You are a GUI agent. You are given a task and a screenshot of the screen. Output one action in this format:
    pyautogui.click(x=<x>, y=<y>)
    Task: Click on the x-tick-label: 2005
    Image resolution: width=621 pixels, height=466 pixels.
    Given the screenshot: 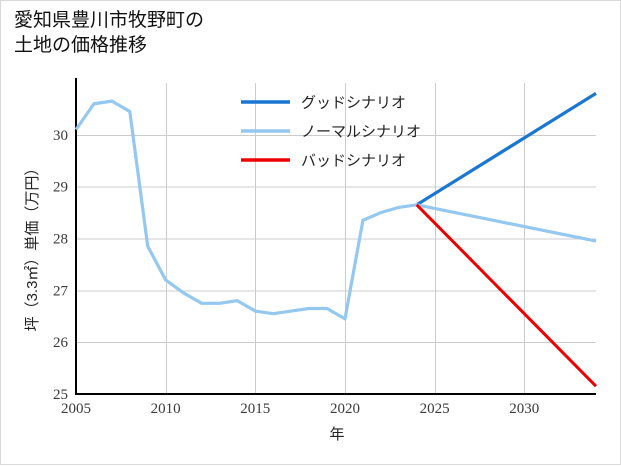 What is the action you would take?
    pyautogui.click(x=76, y=409)
    